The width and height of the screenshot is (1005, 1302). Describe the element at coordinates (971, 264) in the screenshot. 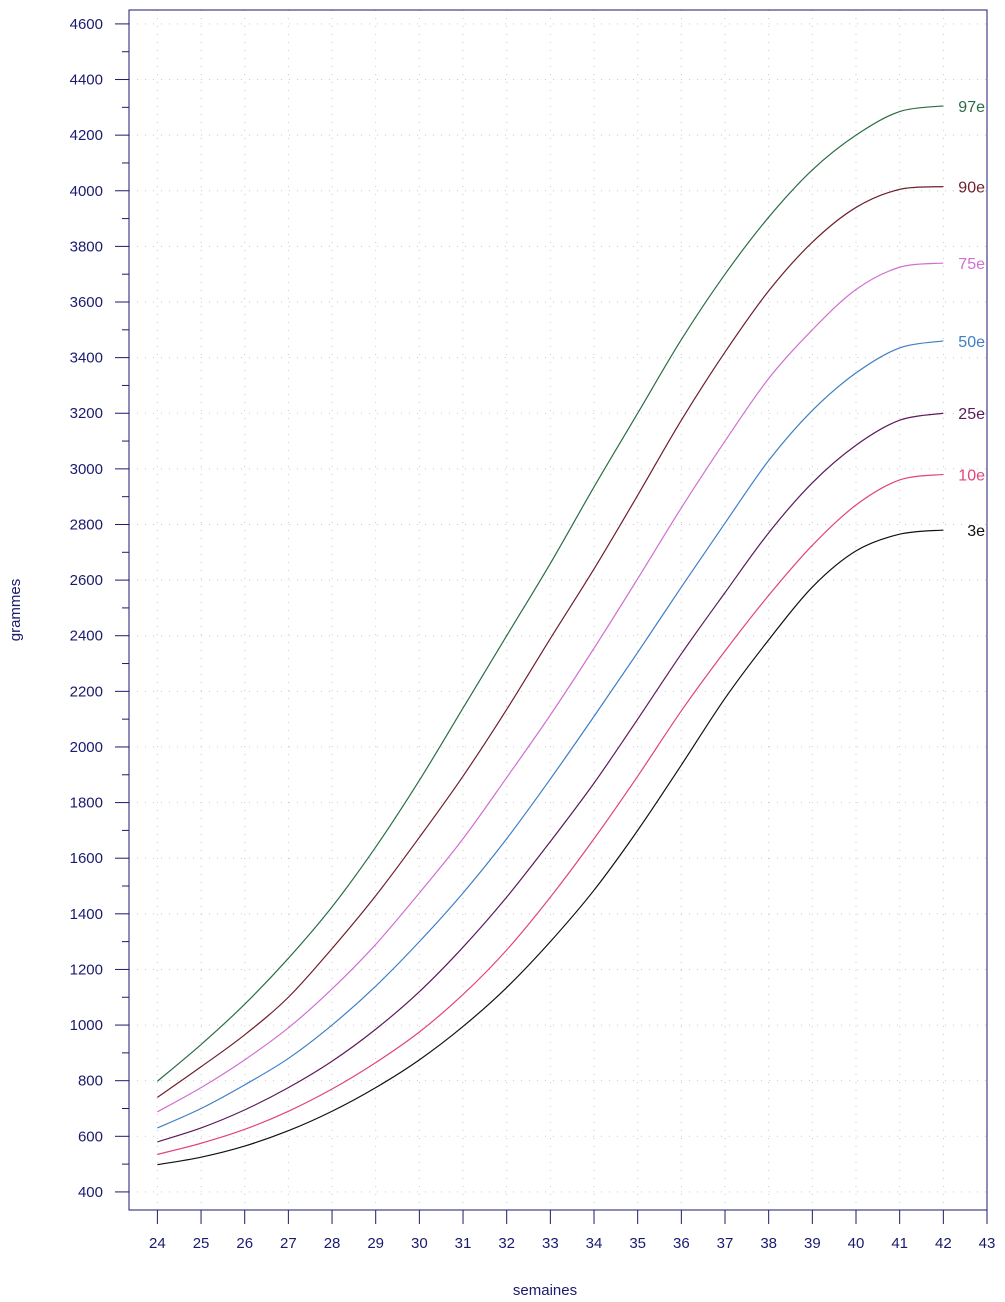

I see `series-label-75e: 75e` at that location.